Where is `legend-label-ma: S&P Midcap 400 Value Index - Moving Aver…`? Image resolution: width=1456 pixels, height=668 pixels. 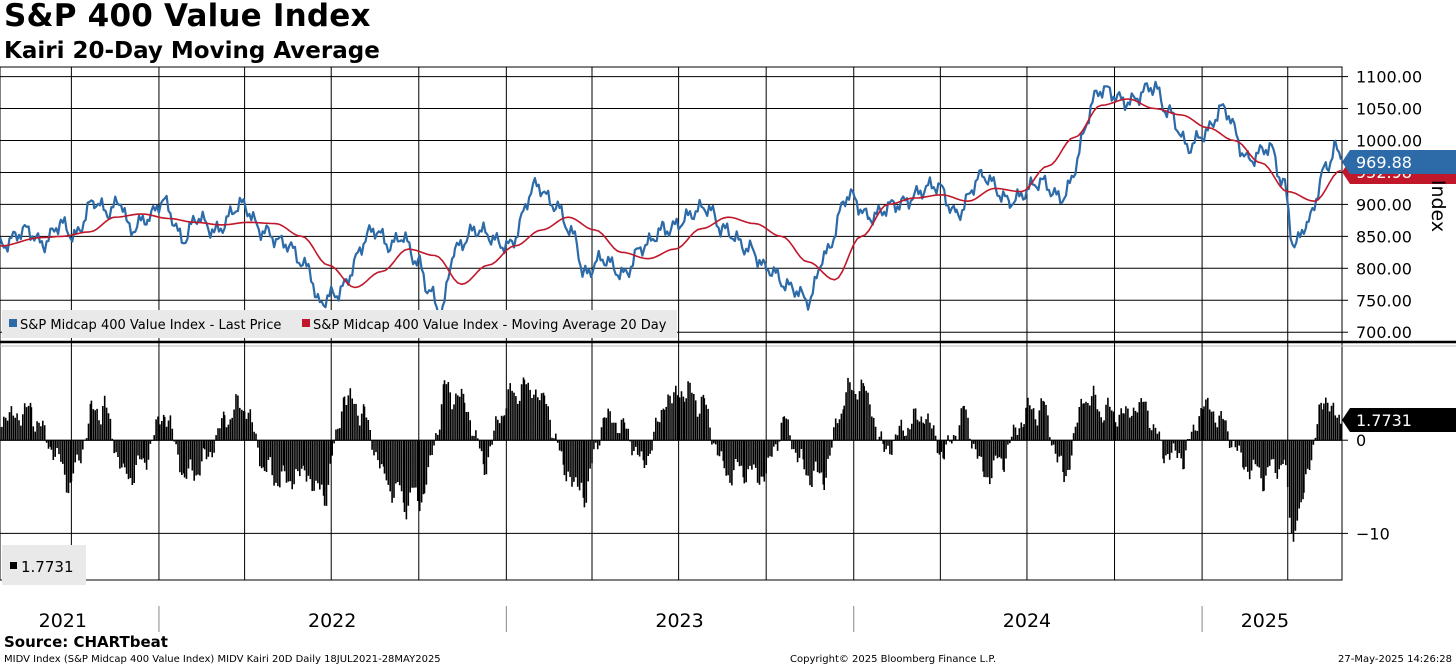 legend-label-ma: S&P Midcap 400 Value Index - Moving Aver… is located at coordinates (490, 325).